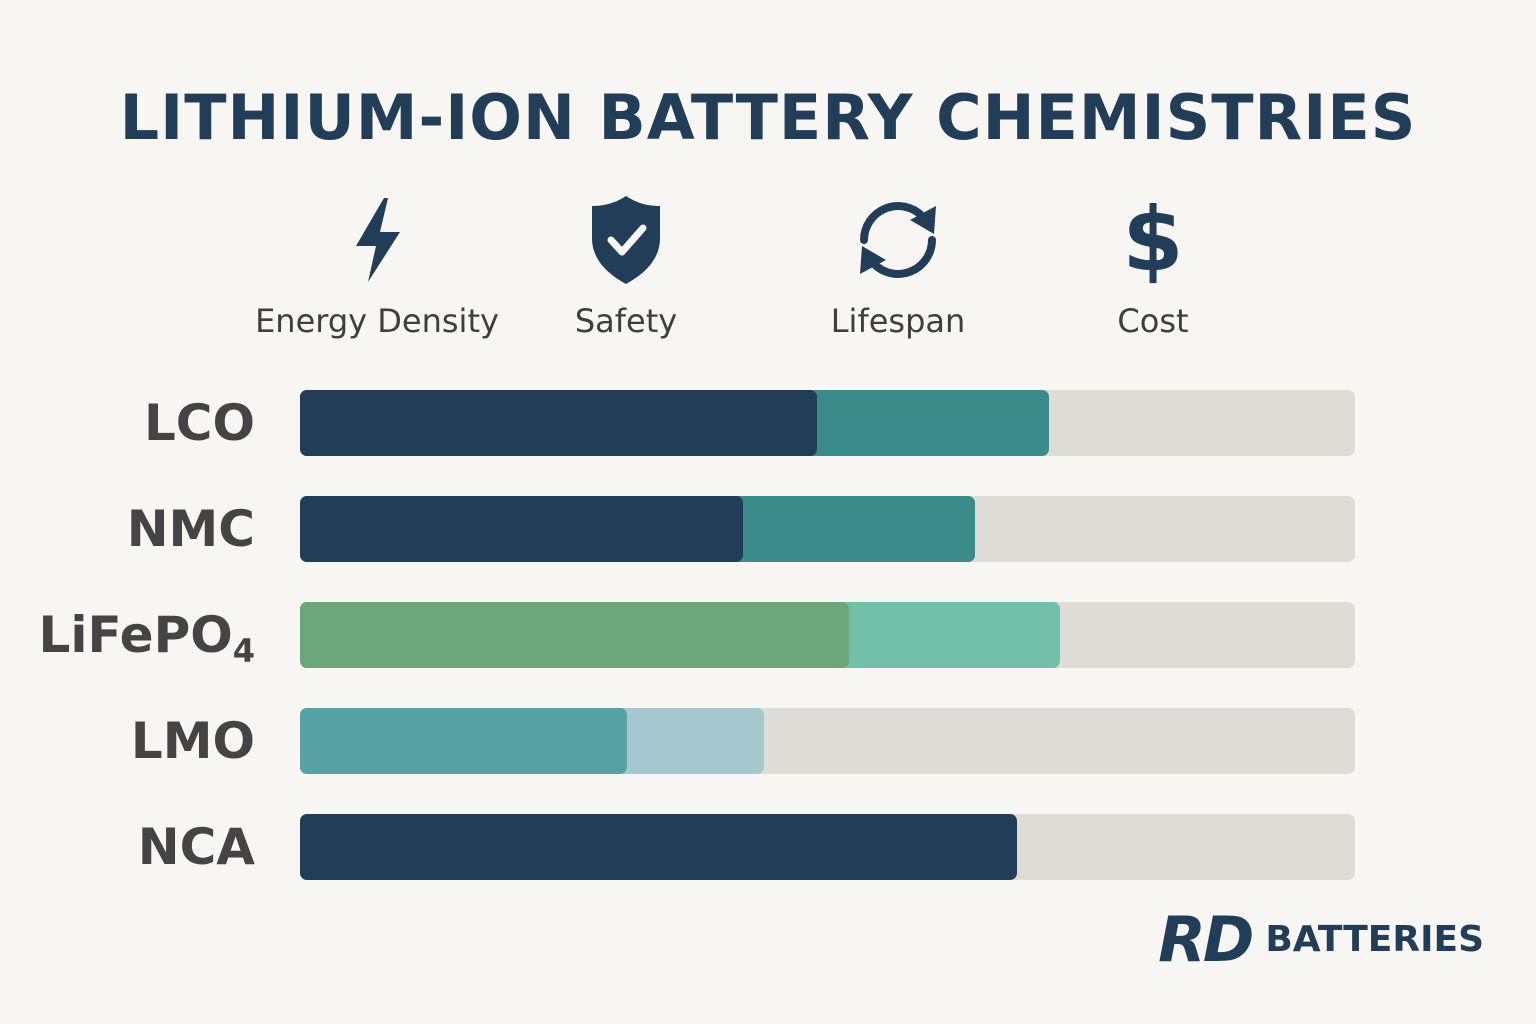  What do you see at coordinates (192, 741) in the screenshot?
I see `row-label-lmo: LMO` at bounding box center [192, 741].